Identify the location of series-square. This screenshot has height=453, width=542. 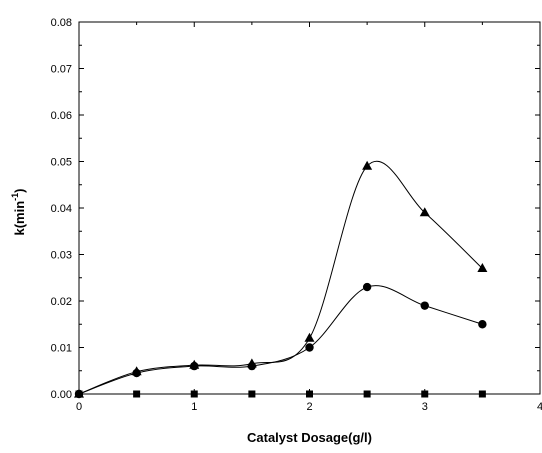
(280, 394).